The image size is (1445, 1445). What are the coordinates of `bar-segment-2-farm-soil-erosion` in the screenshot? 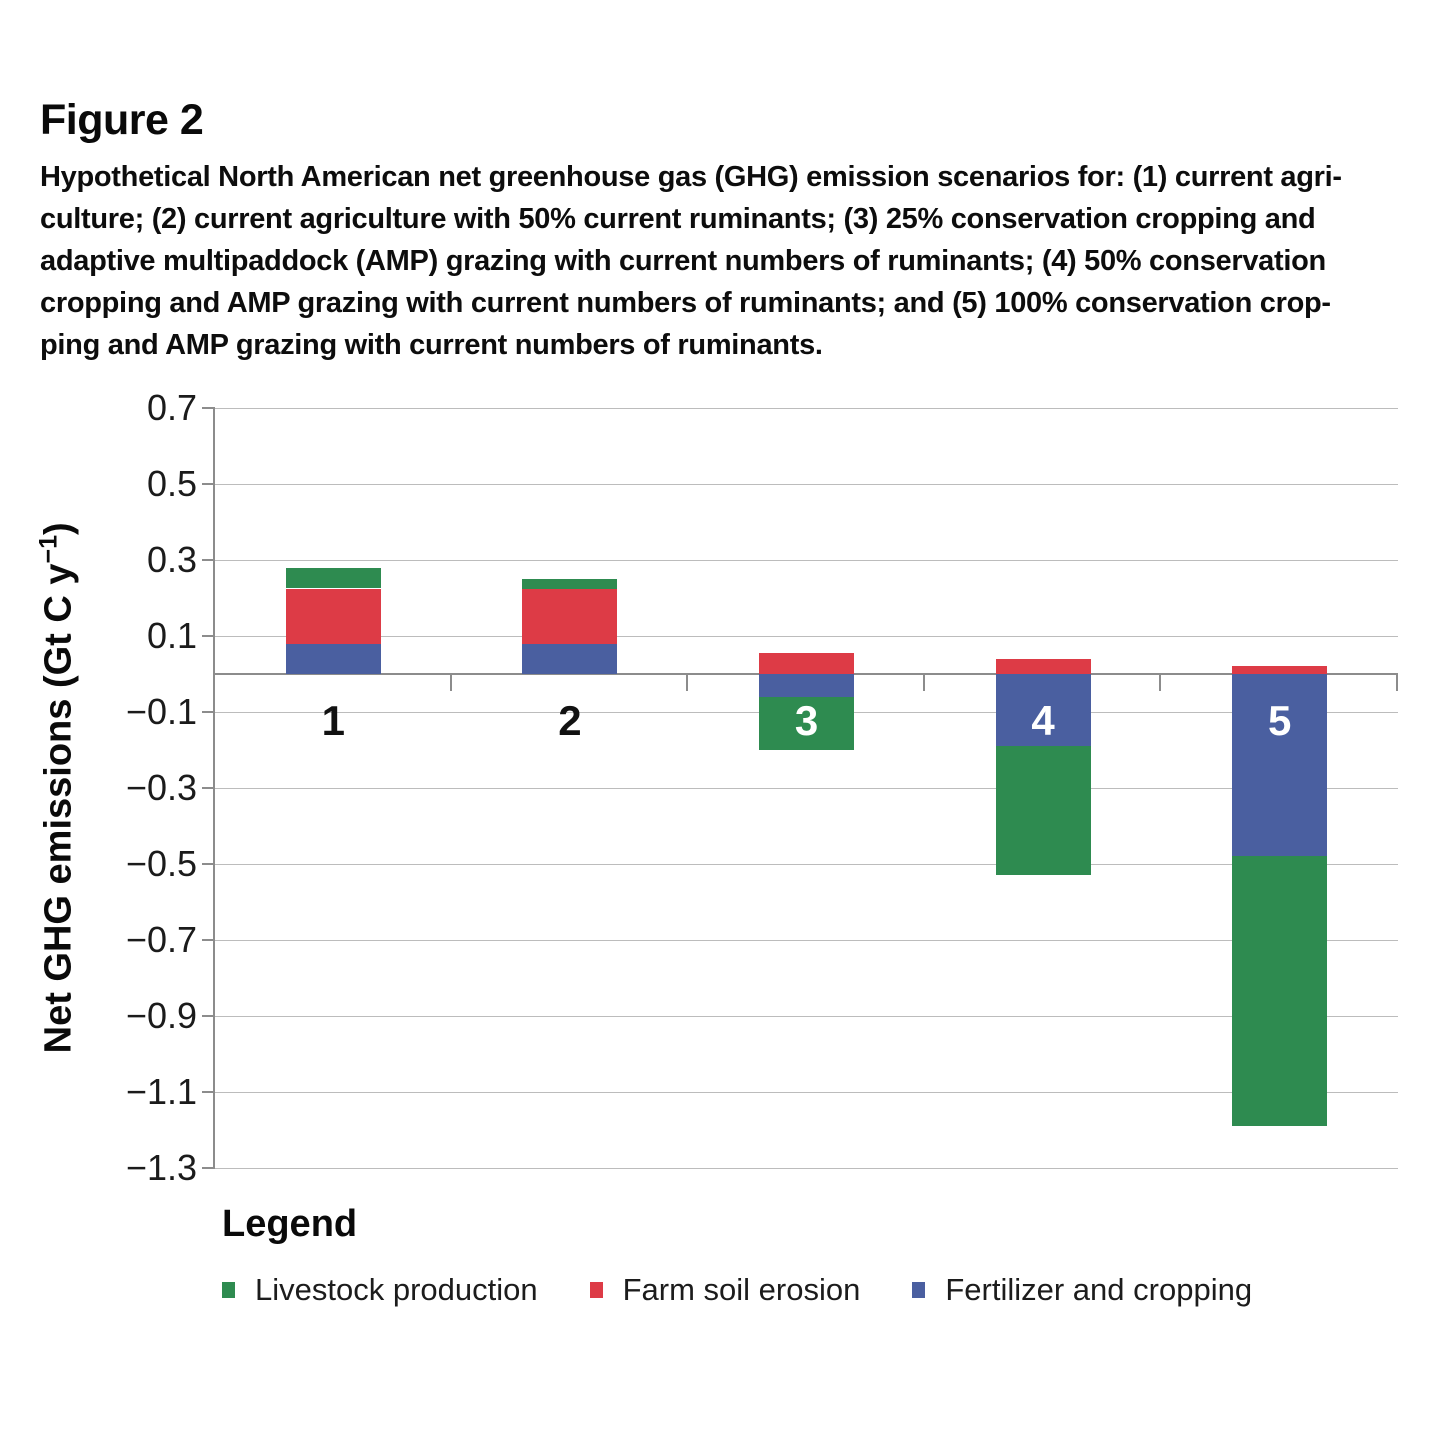 It's located at (570, 616).